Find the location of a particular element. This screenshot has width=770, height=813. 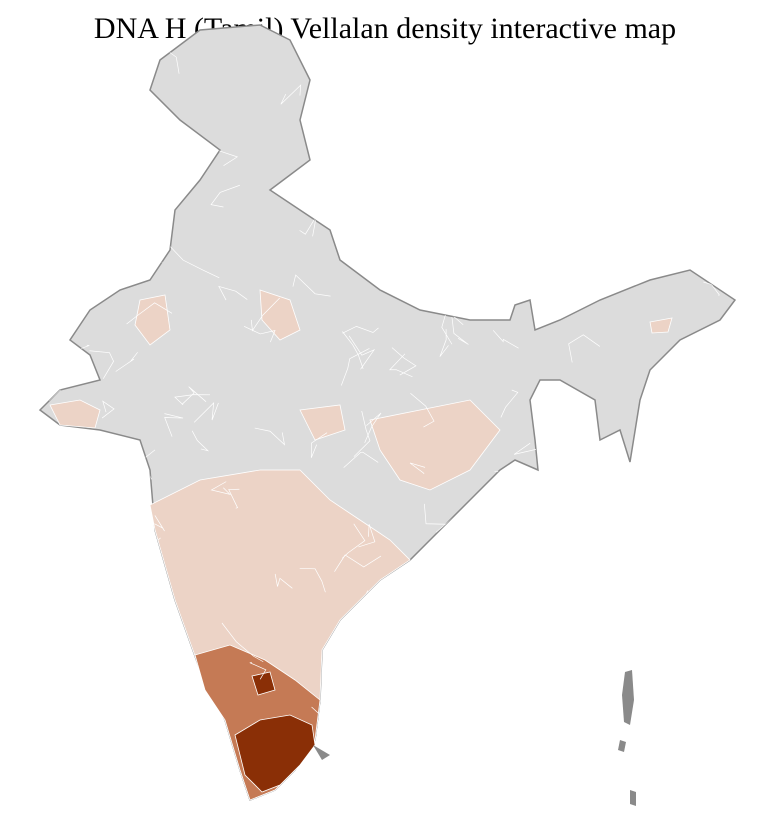

nicobar-islands is located at coordinates (633, 798).